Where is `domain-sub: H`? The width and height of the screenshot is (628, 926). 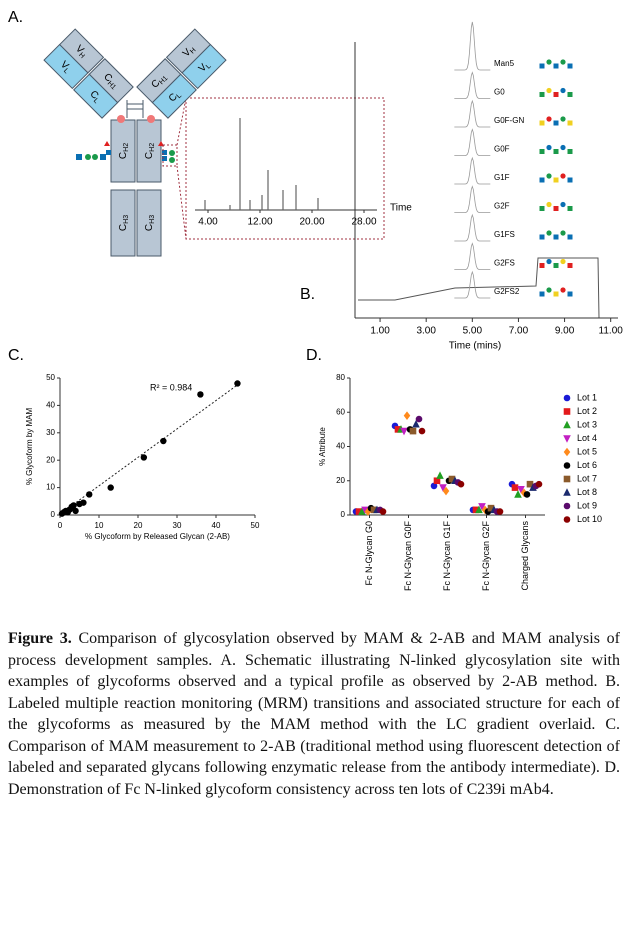 domain-sub: H is located at coordinates (81, 55).